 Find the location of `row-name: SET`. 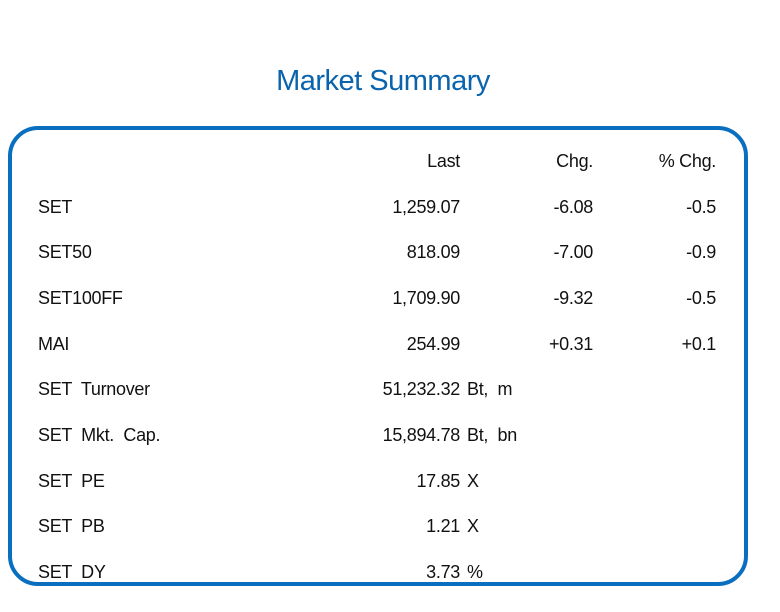

row-name: SET is located at coordinates (55, 207).